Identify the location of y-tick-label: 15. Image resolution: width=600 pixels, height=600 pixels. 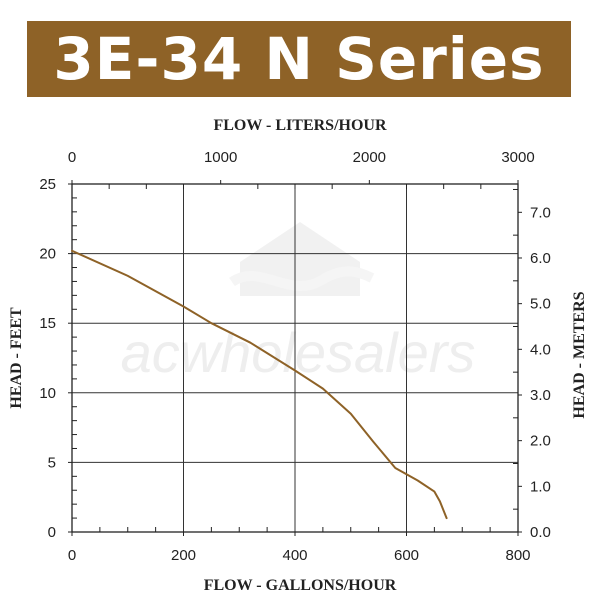
(47, 323).